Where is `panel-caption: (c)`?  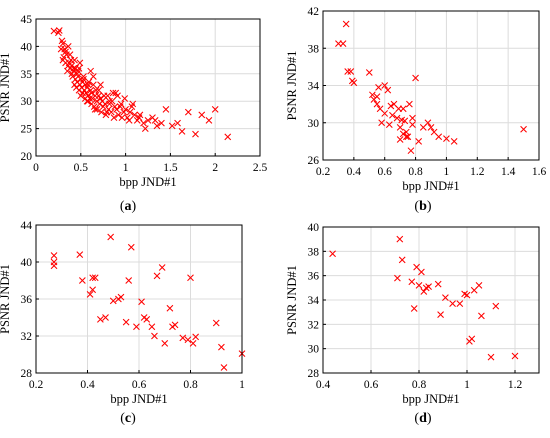 panel-caption: (c) is located at coordinates (128, 418).